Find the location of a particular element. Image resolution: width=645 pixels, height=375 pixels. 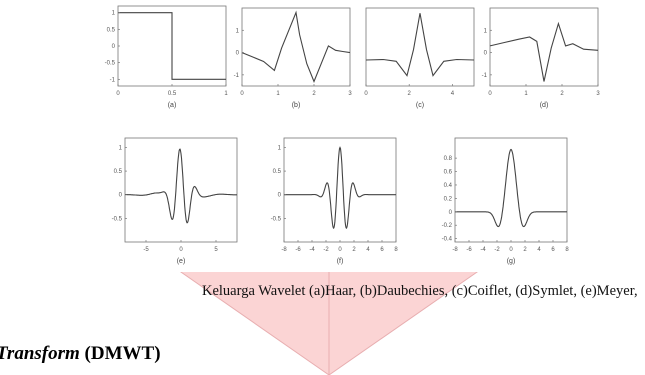

x-tick-label-7-1: -6 is located at coordinates (469, 250).